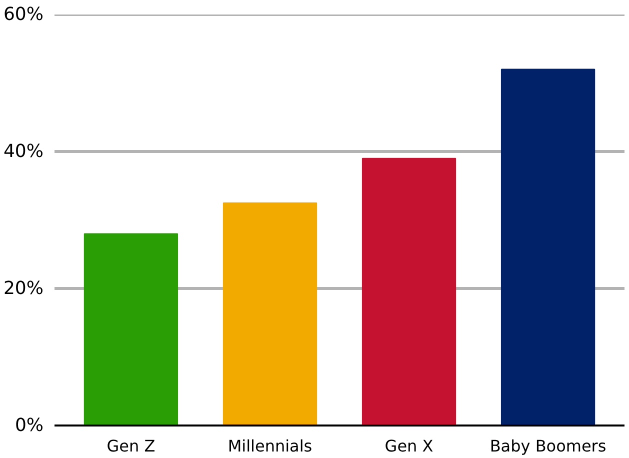 The height and width of the screenshot is (458, 629). I want to click on y-tick-label: 40%, so click(23, 151).